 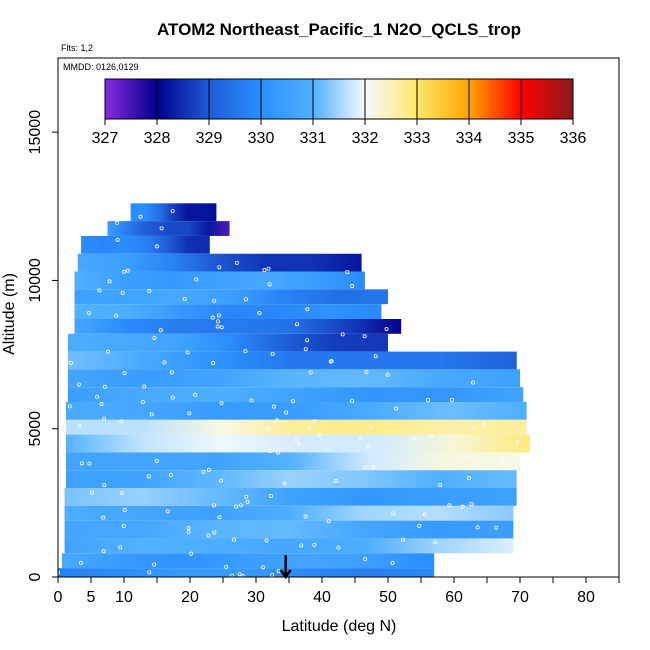 What do you see at coordinates (91, 597) in the screenshot?
I see `x-tick-label: 5` at bounding box center [91, 597].